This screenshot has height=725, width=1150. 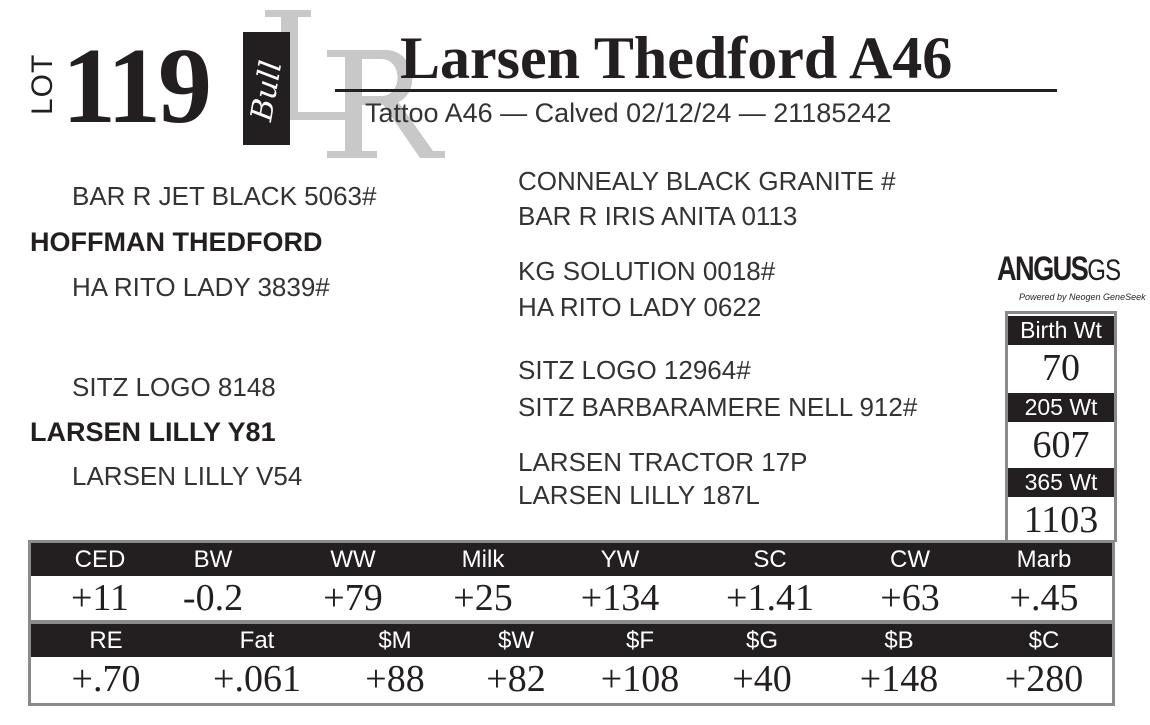 I want to click on epd-label-cw: CW, so click(x=910, y=559).